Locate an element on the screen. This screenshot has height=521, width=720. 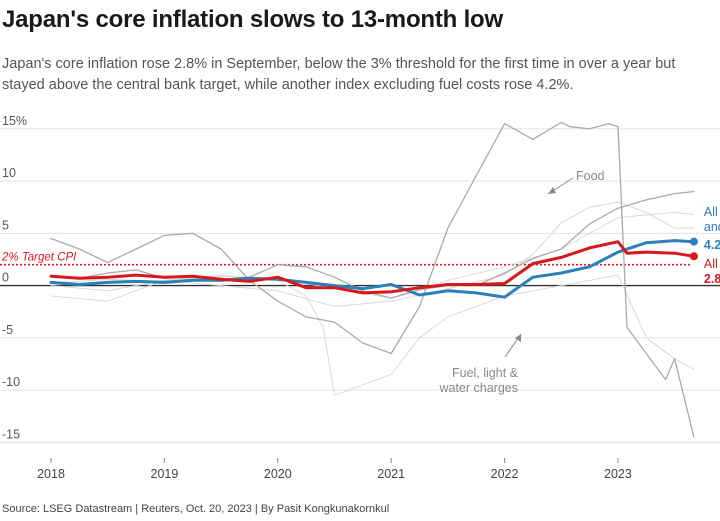
fuel-label: Fuel, light & is located at coordinates (485, 373).